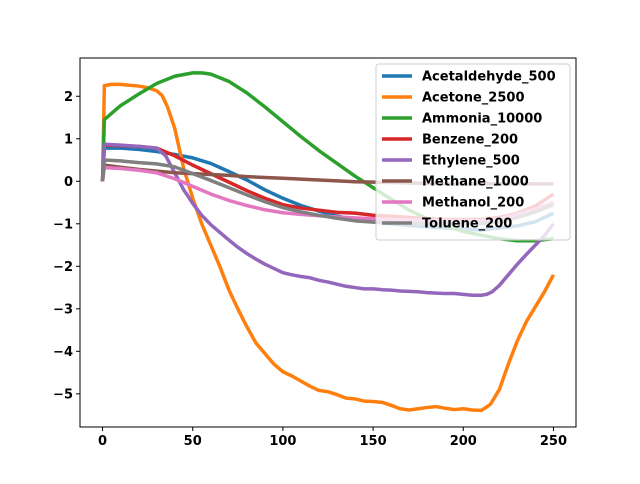 The width and height of the screenshot is (640, 484). Describe the element at coordinates (68, 182) in the screenshot. I see `y-tick-label: 0` at that location.